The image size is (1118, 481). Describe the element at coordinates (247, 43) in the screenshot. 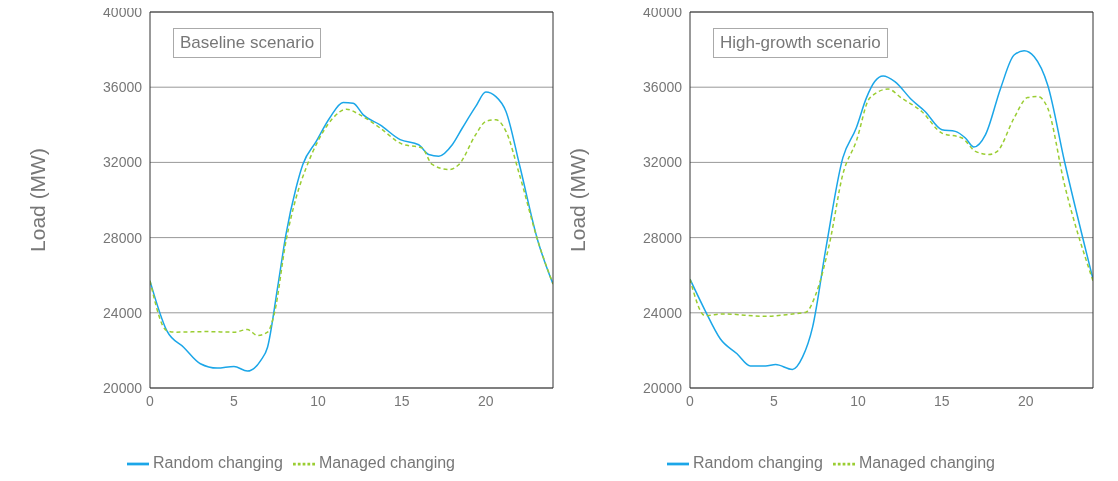

I see `text: Baseline scenario` at that location.